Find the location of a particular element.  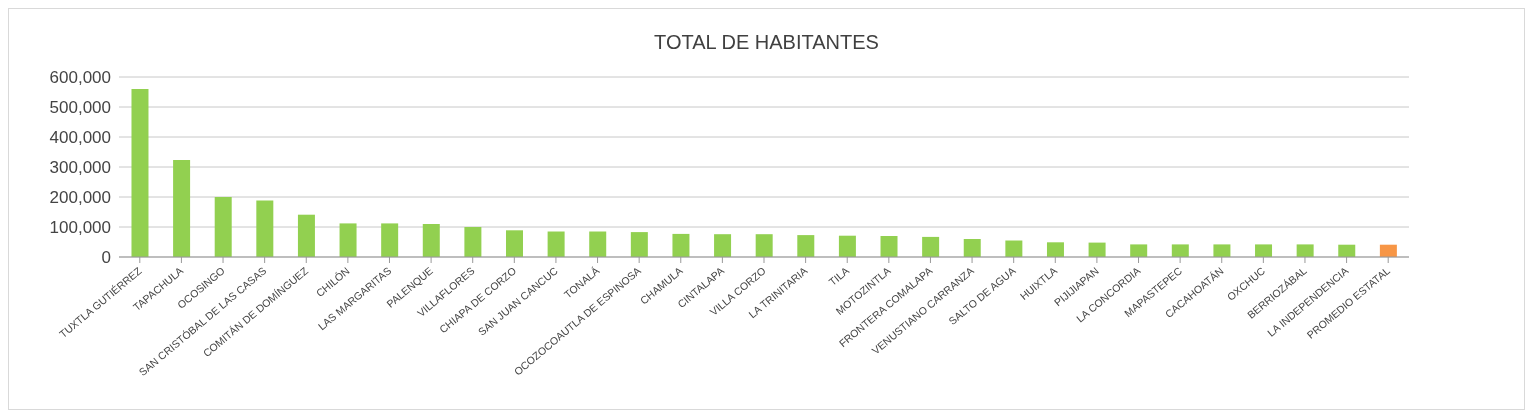

y-tick-label: 0 is located at coordinates (106, 258).